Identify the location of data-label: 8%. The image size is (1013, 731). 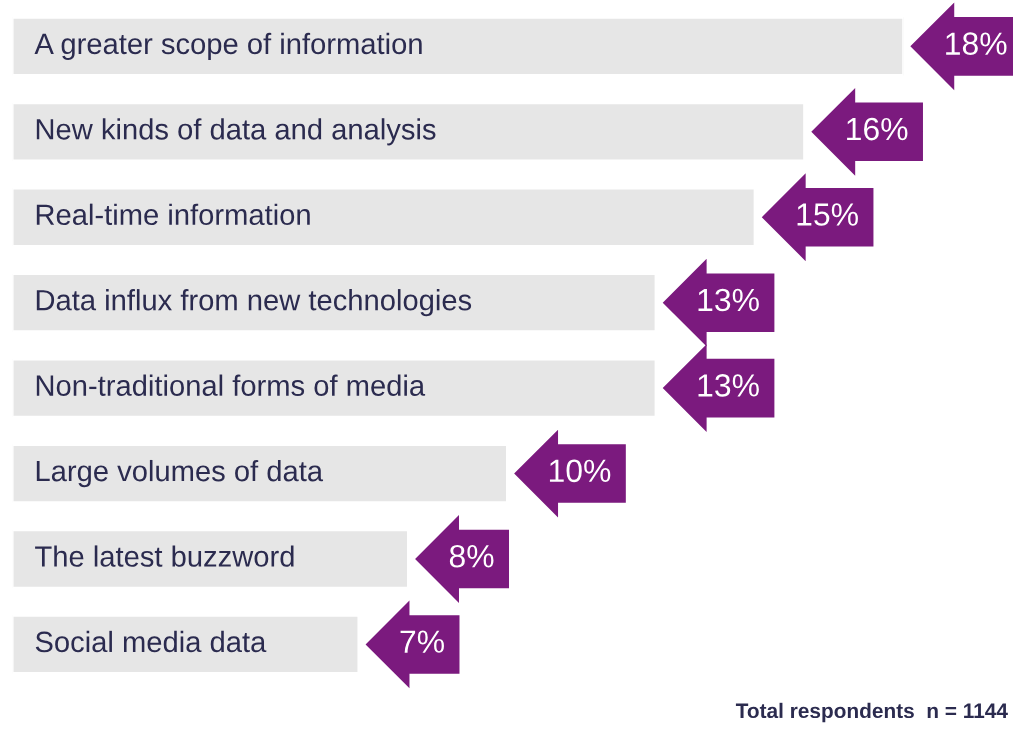
(471, 556).